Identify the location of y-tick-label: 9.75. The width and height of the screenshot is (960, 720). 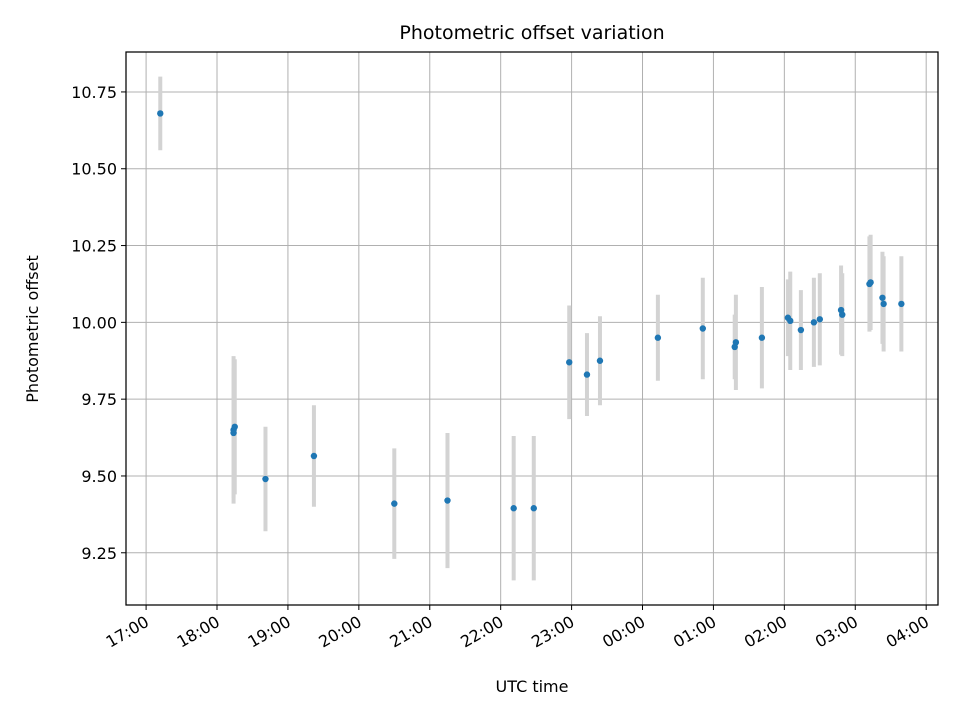
(99, 399).